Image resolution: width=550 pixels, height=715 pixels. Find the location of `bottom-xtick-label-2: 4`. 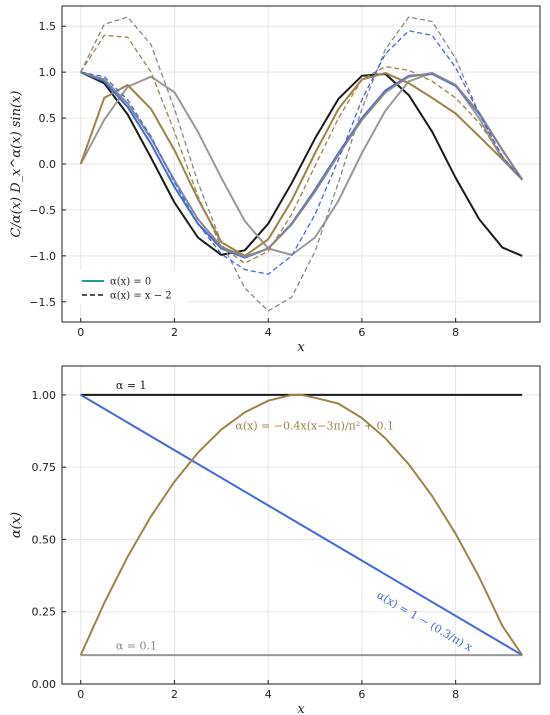

bottom-xtick-label-2: 4 is located at coordinates (268, 694).